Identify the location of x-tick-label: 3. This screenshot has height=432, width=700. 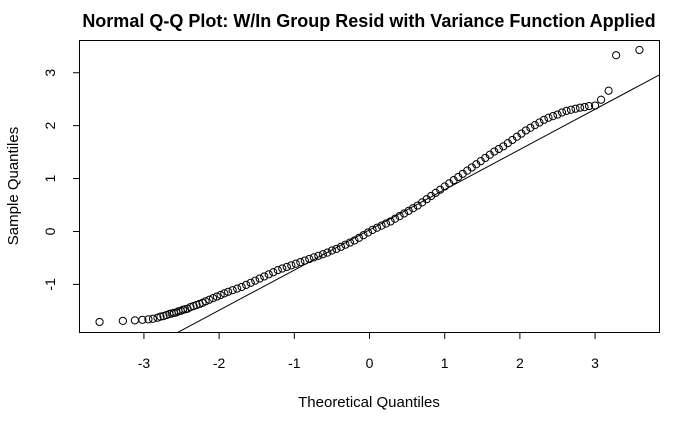
(595, 363).